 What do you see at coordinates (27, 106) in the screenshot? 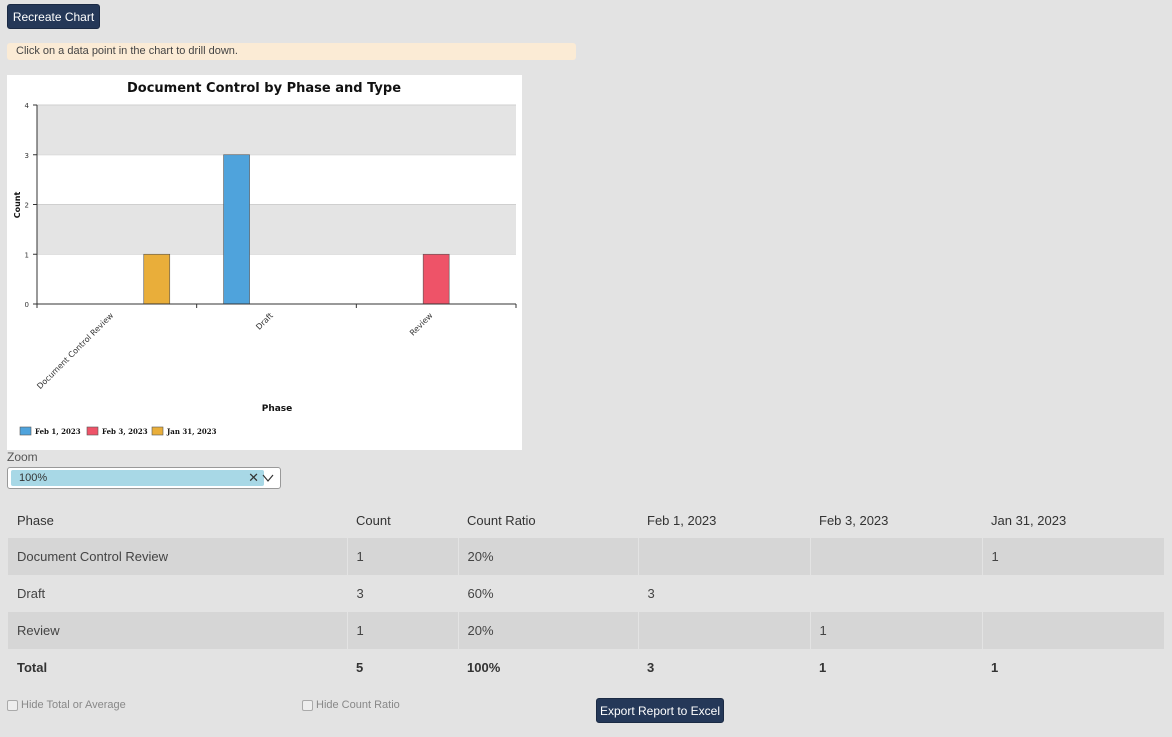
I see `y-tick-label: 4` at bounding box center [27, 106].